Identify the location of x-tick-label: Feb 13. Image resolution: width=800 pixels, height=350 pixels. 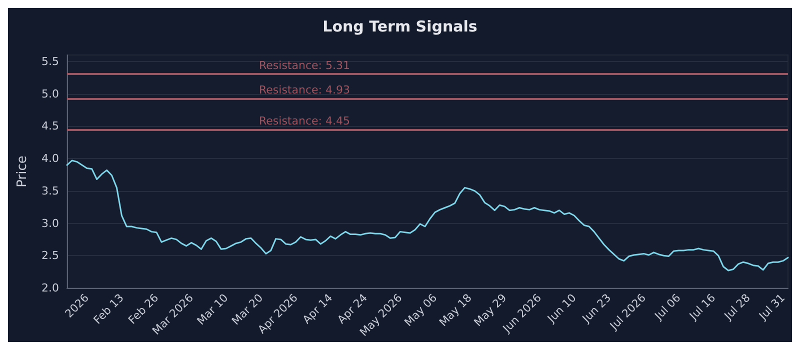
(108, 309).